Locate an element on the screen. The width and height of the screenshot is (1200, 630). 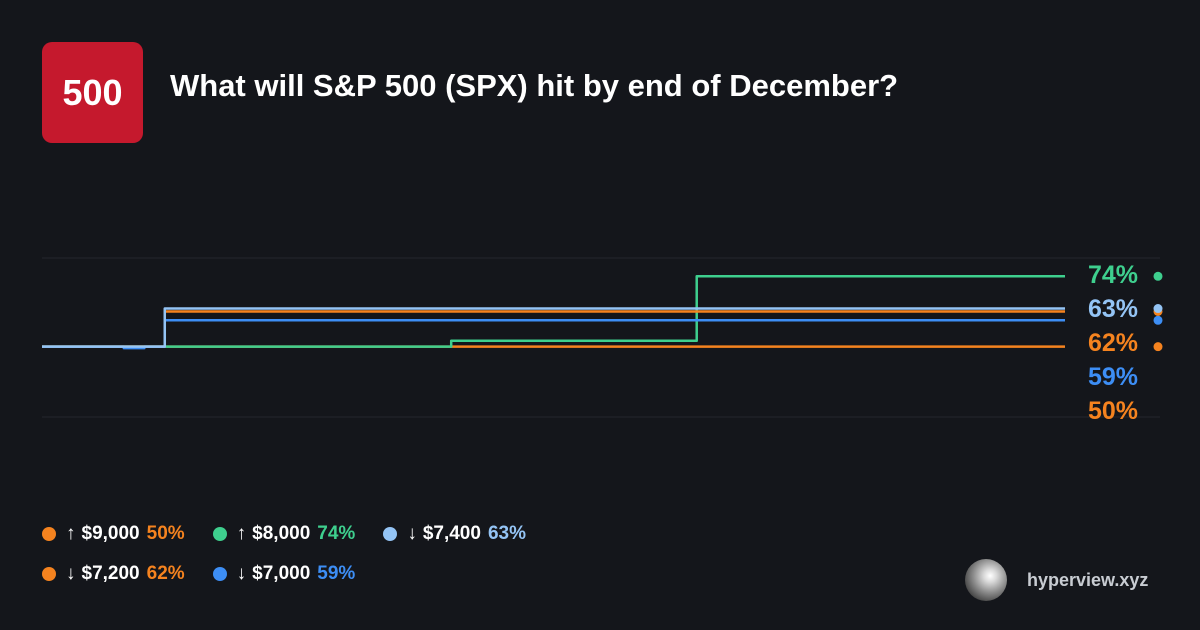
legend-label: $7,000 is located at coordinates (281, 573).